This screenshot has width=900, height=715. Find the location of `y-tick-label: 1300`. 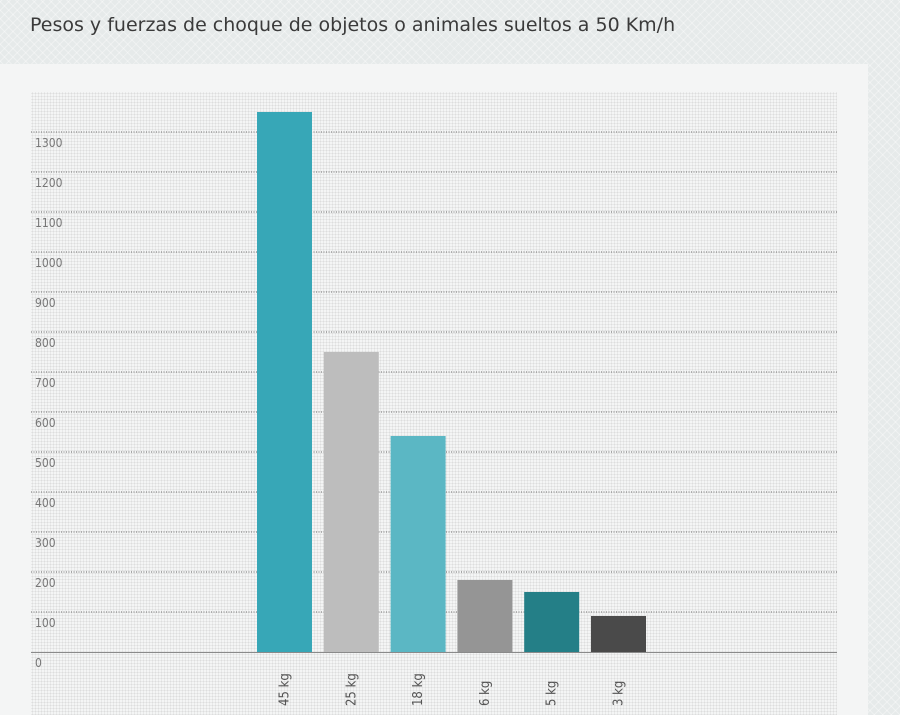

y-tick-label: 1300 is located at coordinates (49, 143).